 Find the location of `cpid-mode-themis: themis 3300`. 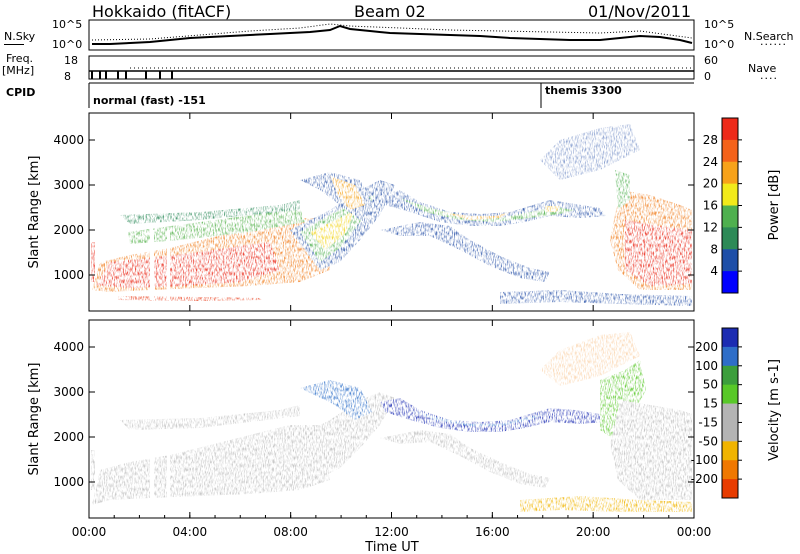

cpid-mode-themis: themis 3300 is located at coordinates (583, 90).